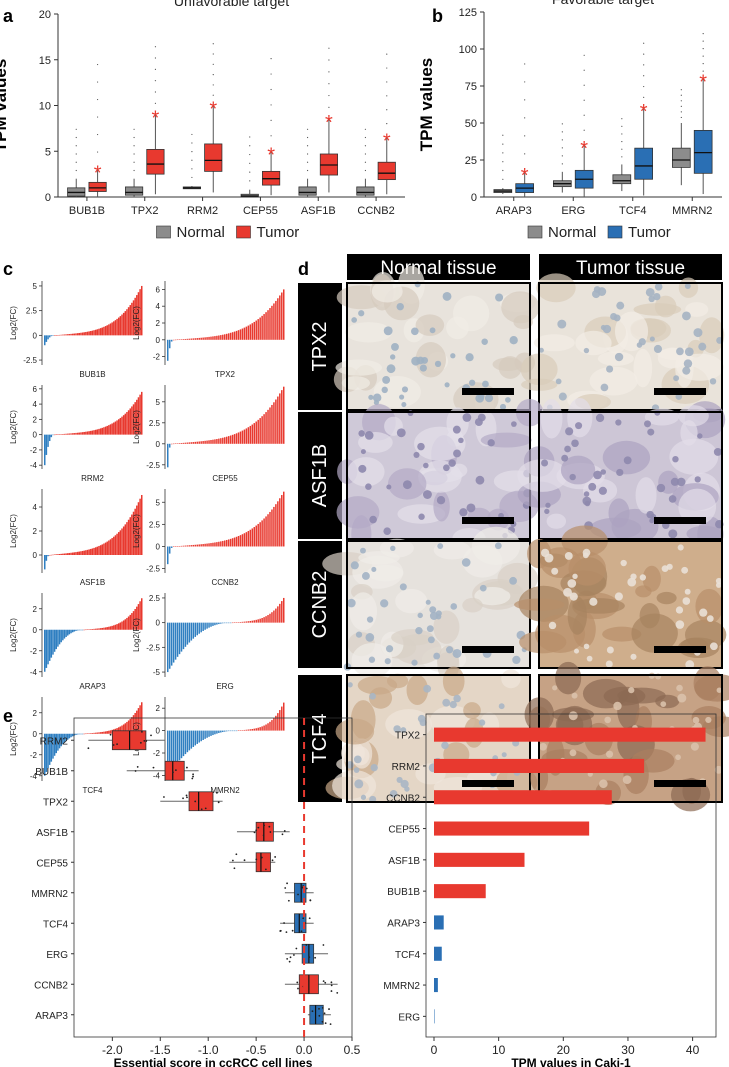 The width and height of the screenshot is (729, 1067). I want to click on y-tick-label: 25, so click(471, 161).